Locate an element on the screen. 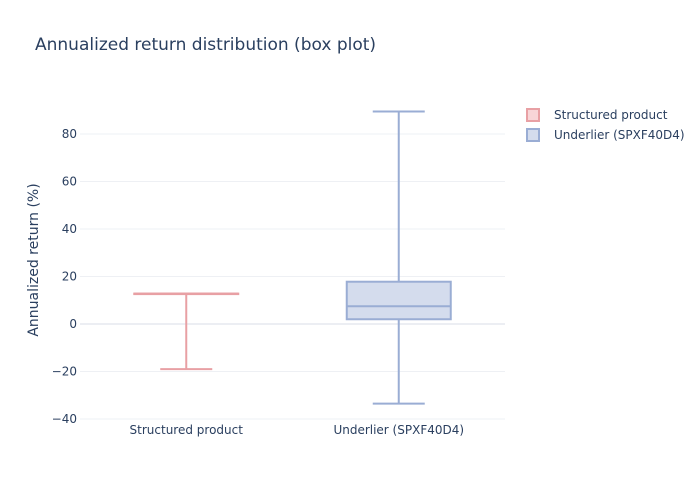 Image resolution: width=700 pixels, height=500 pixels. y-axis-label: Annualized return (%) is located at coordinates (34, 259).